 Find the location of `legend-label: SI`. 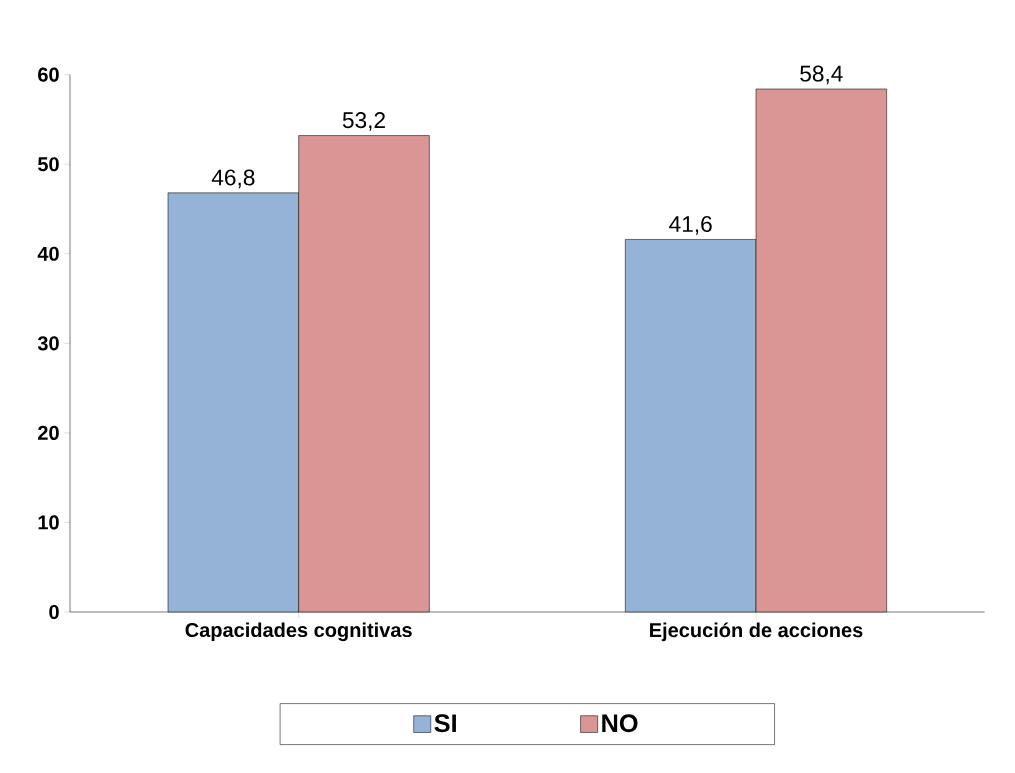

legend-label: SI is located at coordinates (445, 723).